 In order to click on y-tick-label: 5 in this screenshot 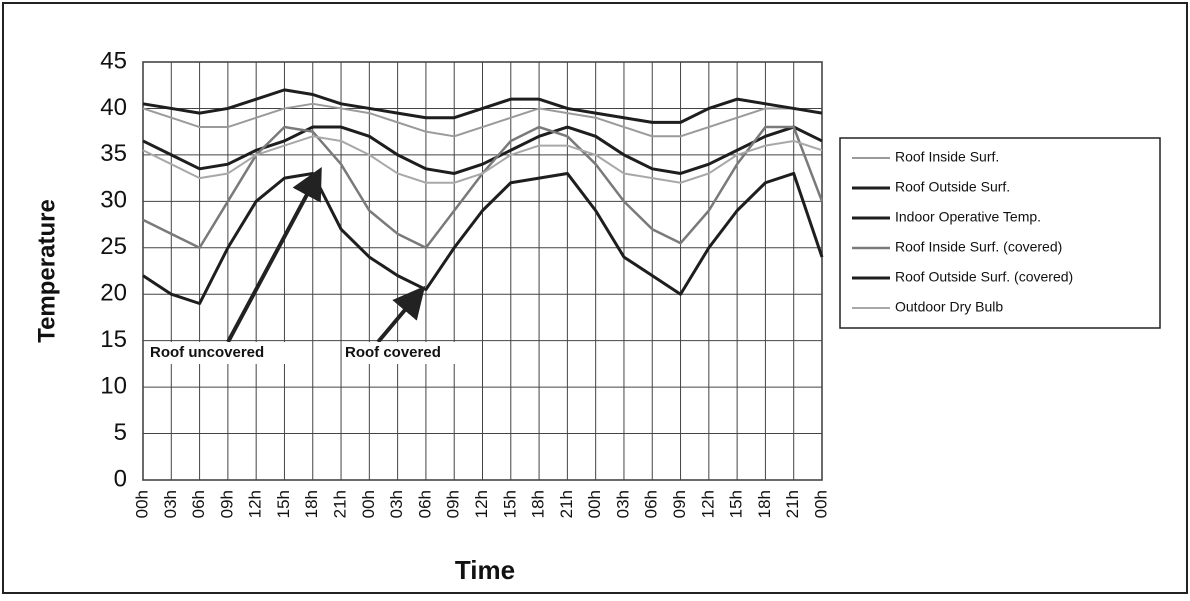, I will do `click(120, 432)`.